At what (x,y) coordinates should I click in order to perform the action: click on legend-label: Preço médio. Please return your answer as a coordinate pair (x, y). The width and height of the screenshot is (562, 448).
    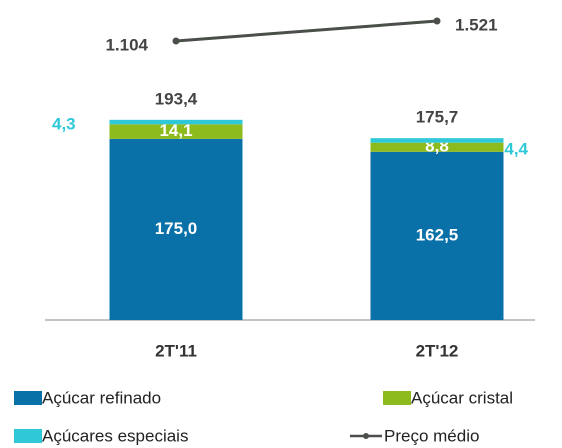
    Looking at the image, I should click on (431, 435).